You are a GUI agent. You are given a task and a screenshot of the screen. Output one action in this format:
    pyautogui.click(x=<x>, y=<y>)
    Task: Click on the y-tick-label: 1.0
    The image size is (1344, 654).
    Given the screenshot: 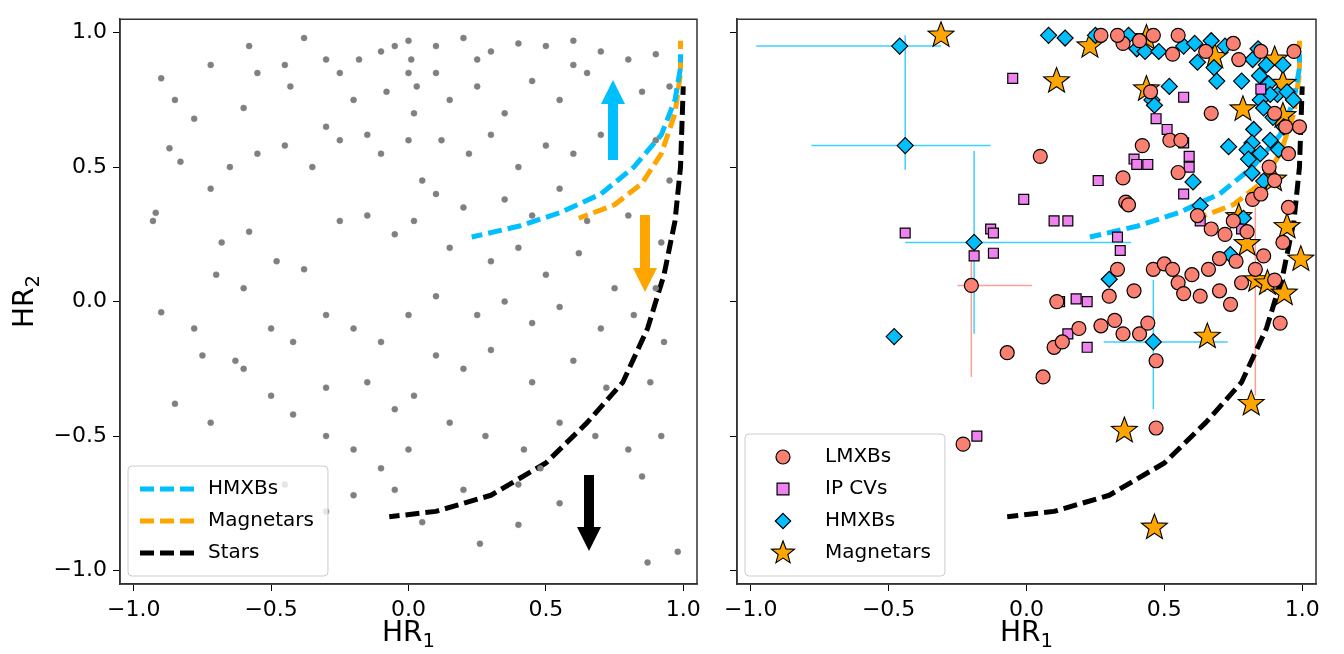 What is the action you would take?
    pyautogui.click(x=89, y=31)
    